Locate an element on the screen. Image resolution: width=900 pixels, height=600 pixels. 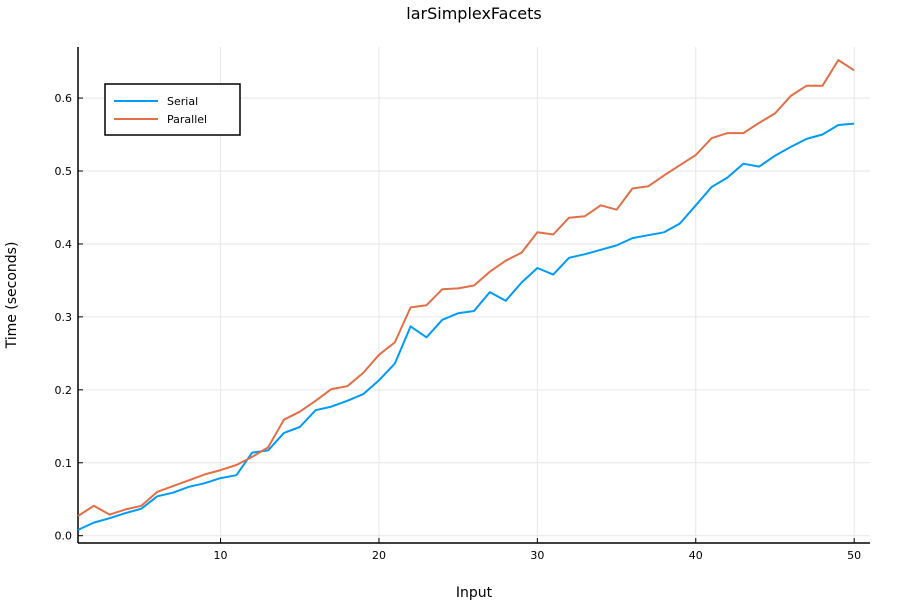
chart-title: larSimplexFacets is located at coordinates (473, 13).